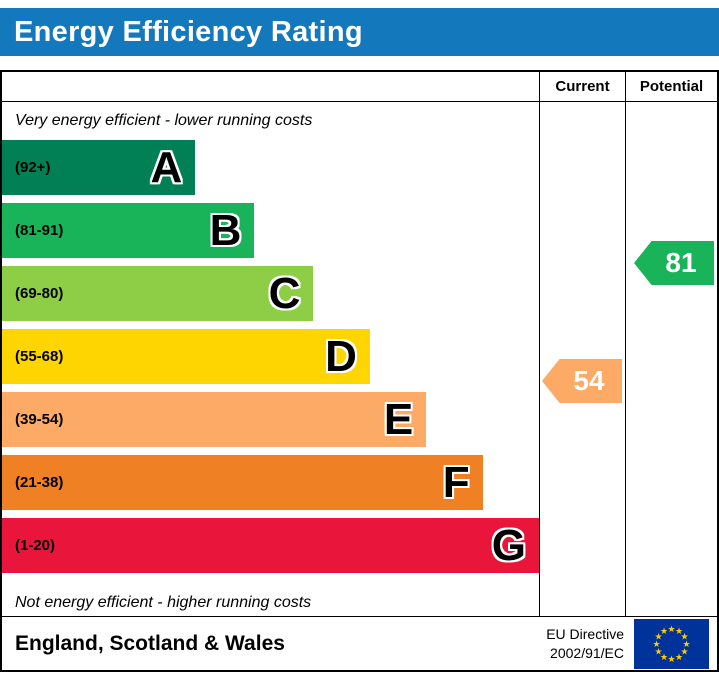 The image size is (719, 675). Describe the element at coordinates (39, 419) in the screenshot. I see `band-range-label: (39-54)` at that location.